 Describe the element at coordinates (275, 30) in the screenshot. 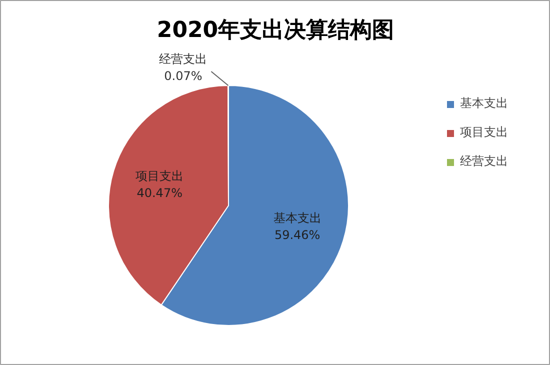

I see `chart-title: 2020年支出决算结构图` at that location.